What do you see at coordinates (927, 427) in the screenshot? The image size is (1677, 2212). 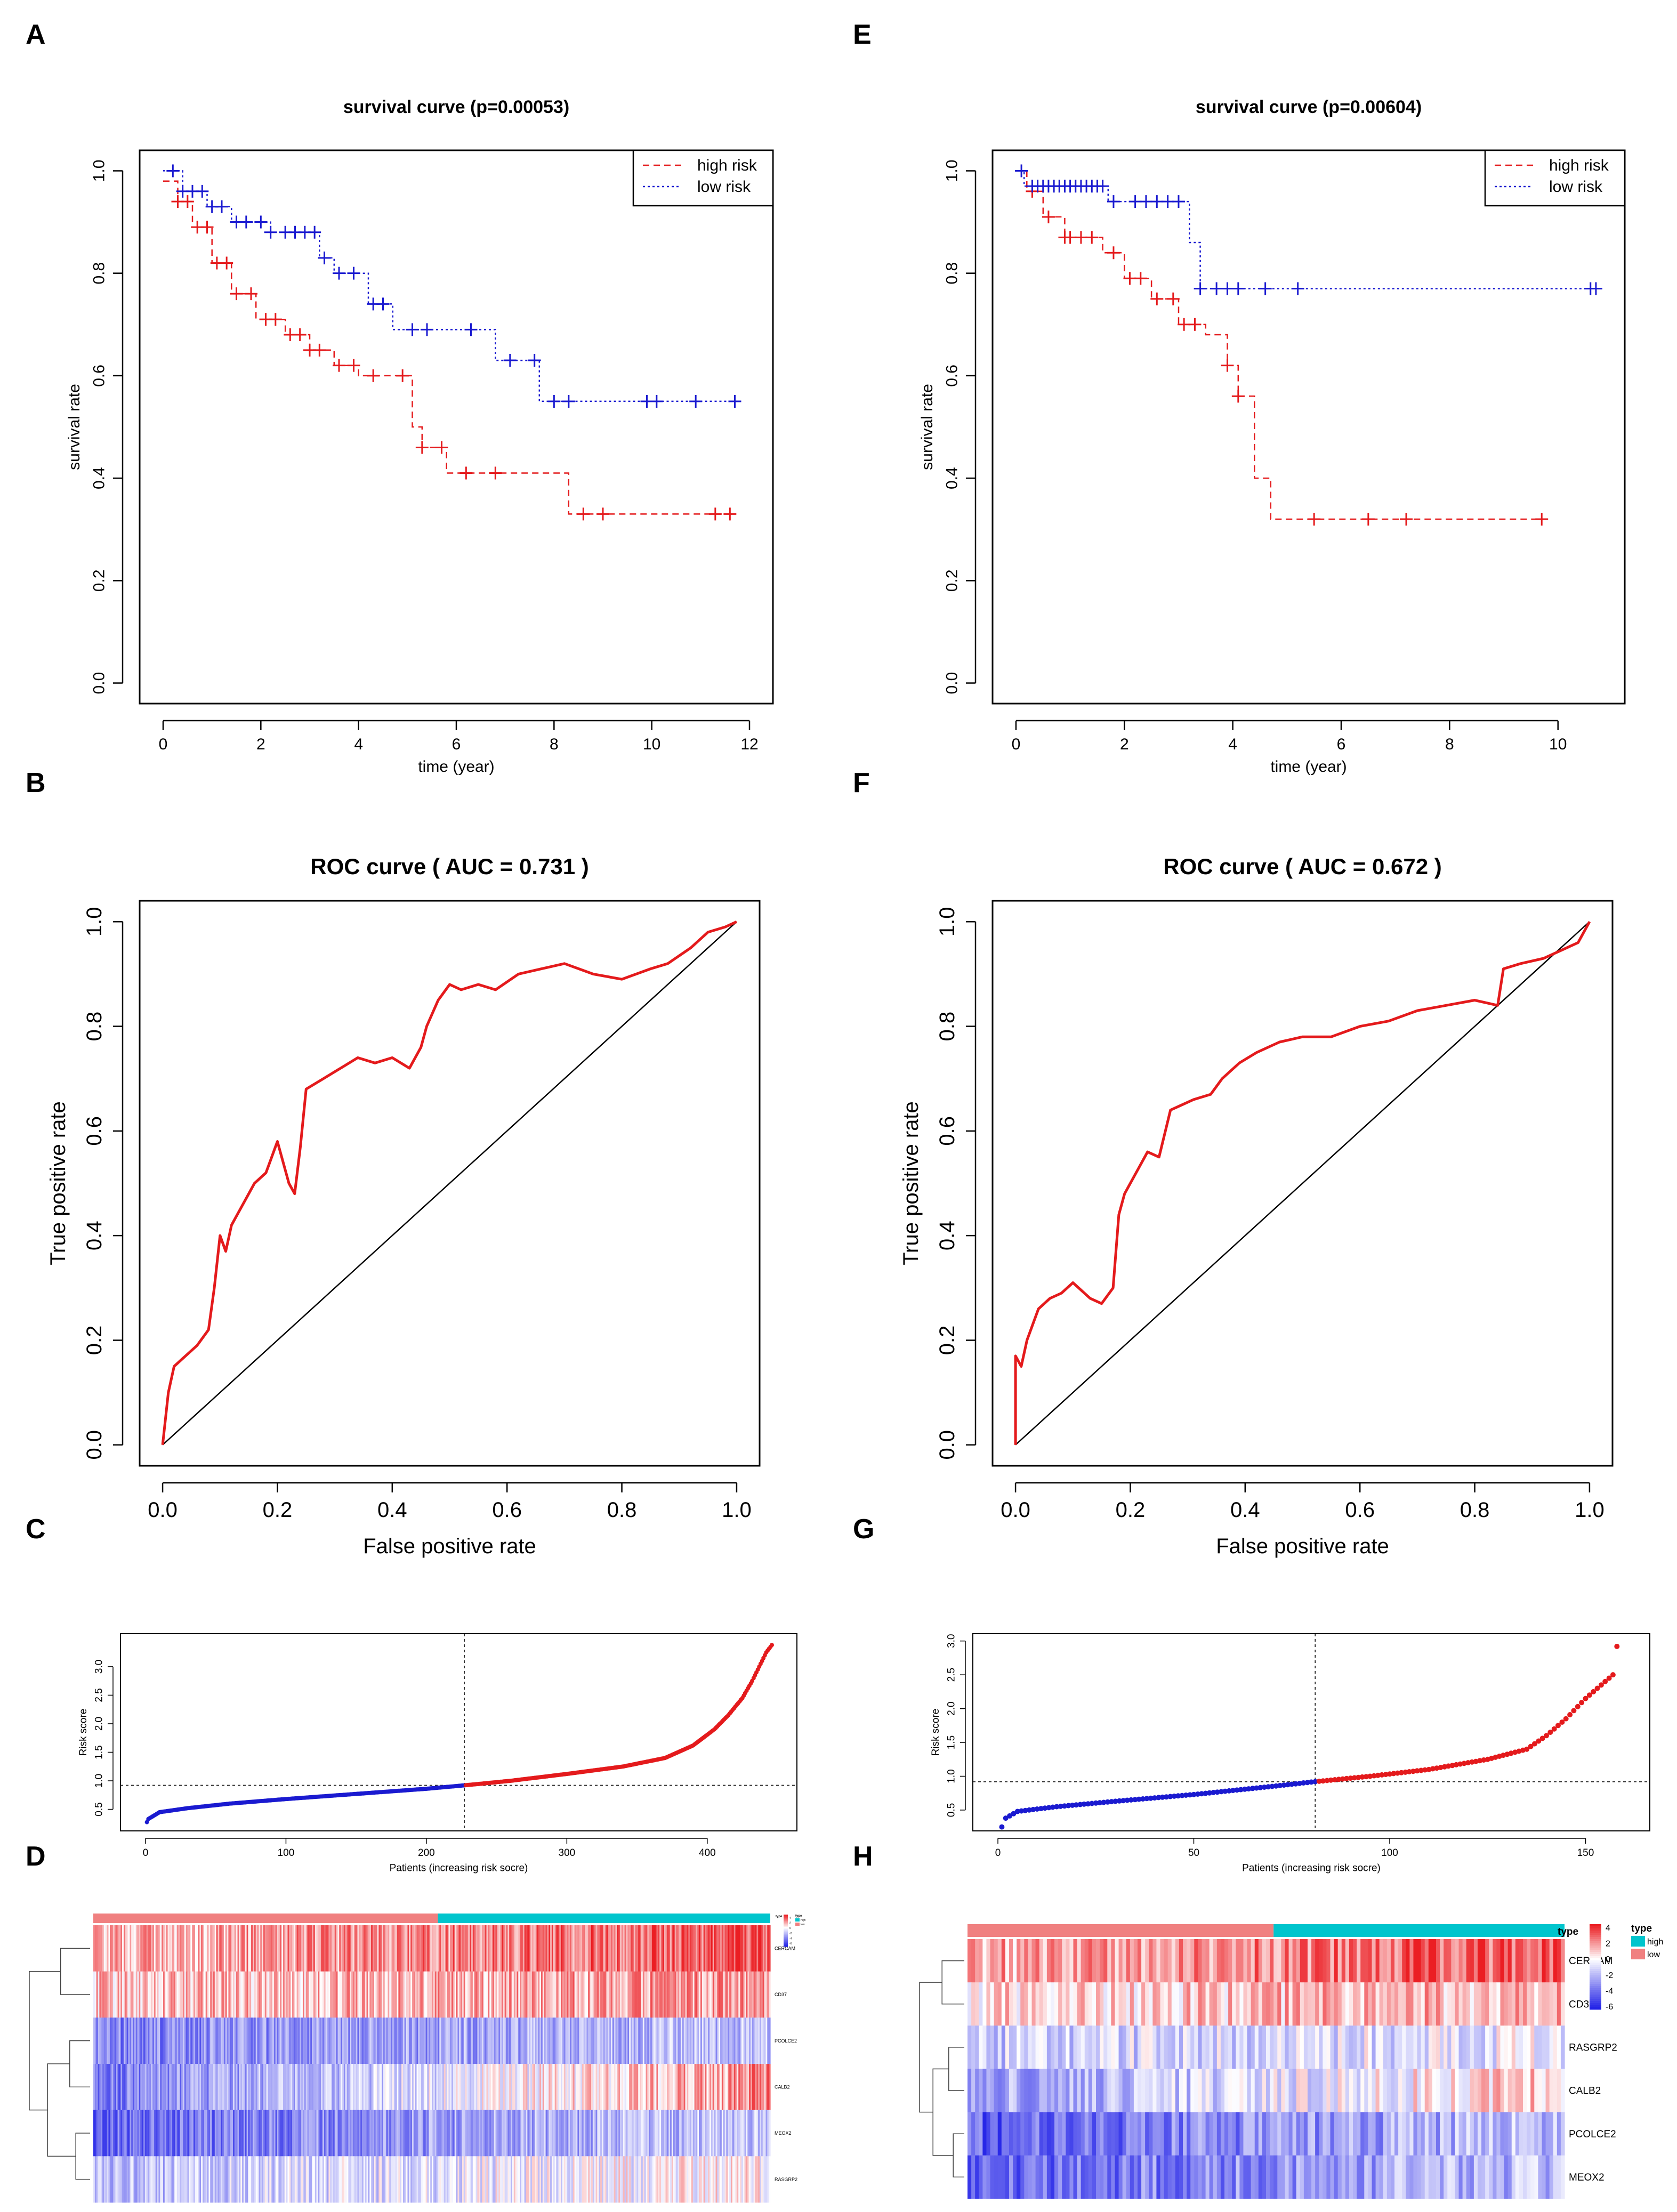 I see `y-axis-title: survival rate` at bounding box center [927, 427].